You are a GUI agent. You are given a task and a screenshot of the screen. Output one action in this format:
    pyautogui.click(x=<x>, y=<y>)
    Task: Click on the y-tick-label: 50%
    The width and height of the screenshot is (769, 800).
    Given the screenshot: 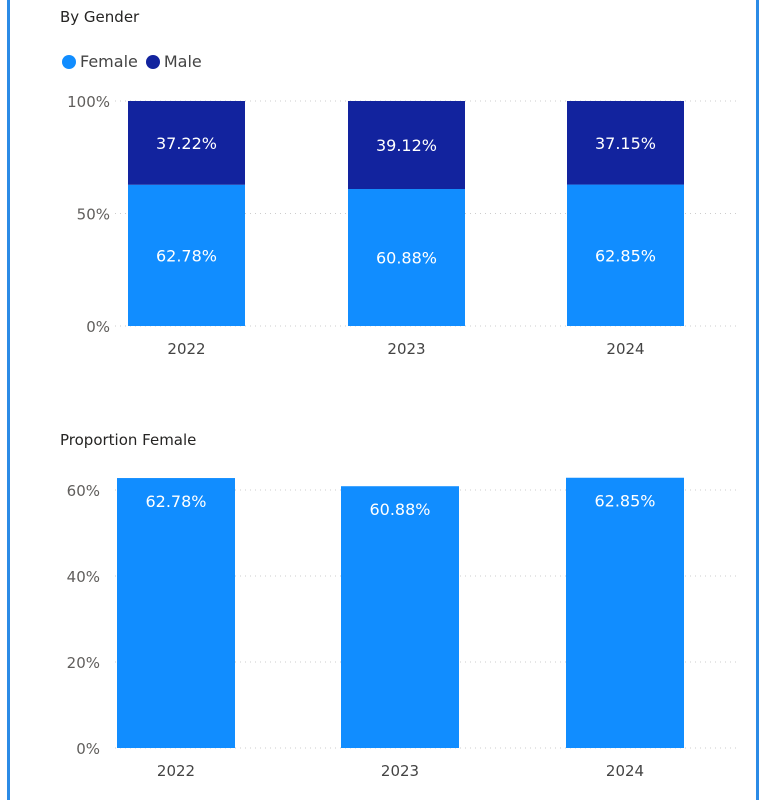 What is the action you would take?
    pyautogui.click(x=93, y=215)
    